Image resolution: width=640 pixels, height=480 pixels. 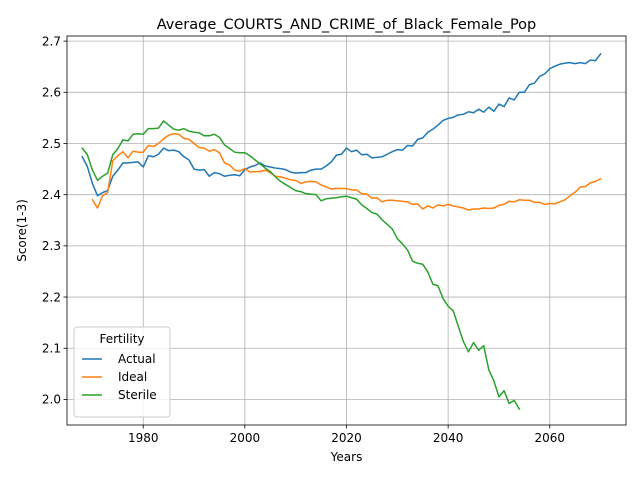 I want to click on x-tick-label: 2000, so click(x=245, y=438).